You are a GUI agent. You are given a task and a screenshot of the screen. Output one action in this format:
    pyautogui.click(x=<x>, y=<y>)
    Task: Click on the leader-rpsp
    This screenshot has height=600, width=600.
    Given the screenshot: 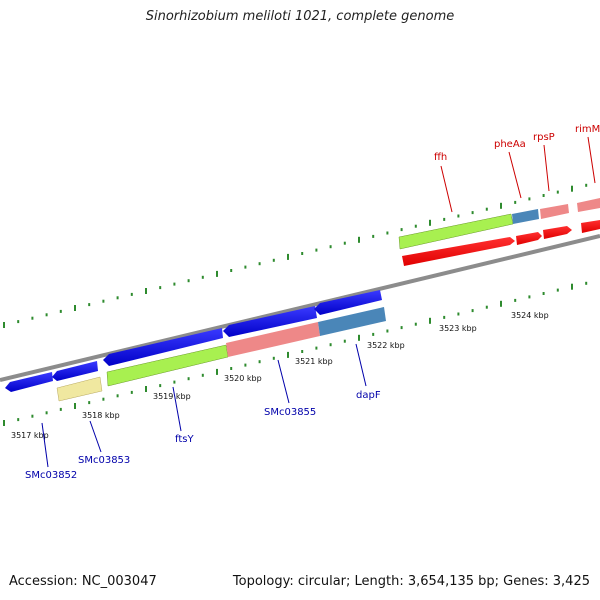 What is the action you would take?
    pyautogui.click(x=546, y=168)
    